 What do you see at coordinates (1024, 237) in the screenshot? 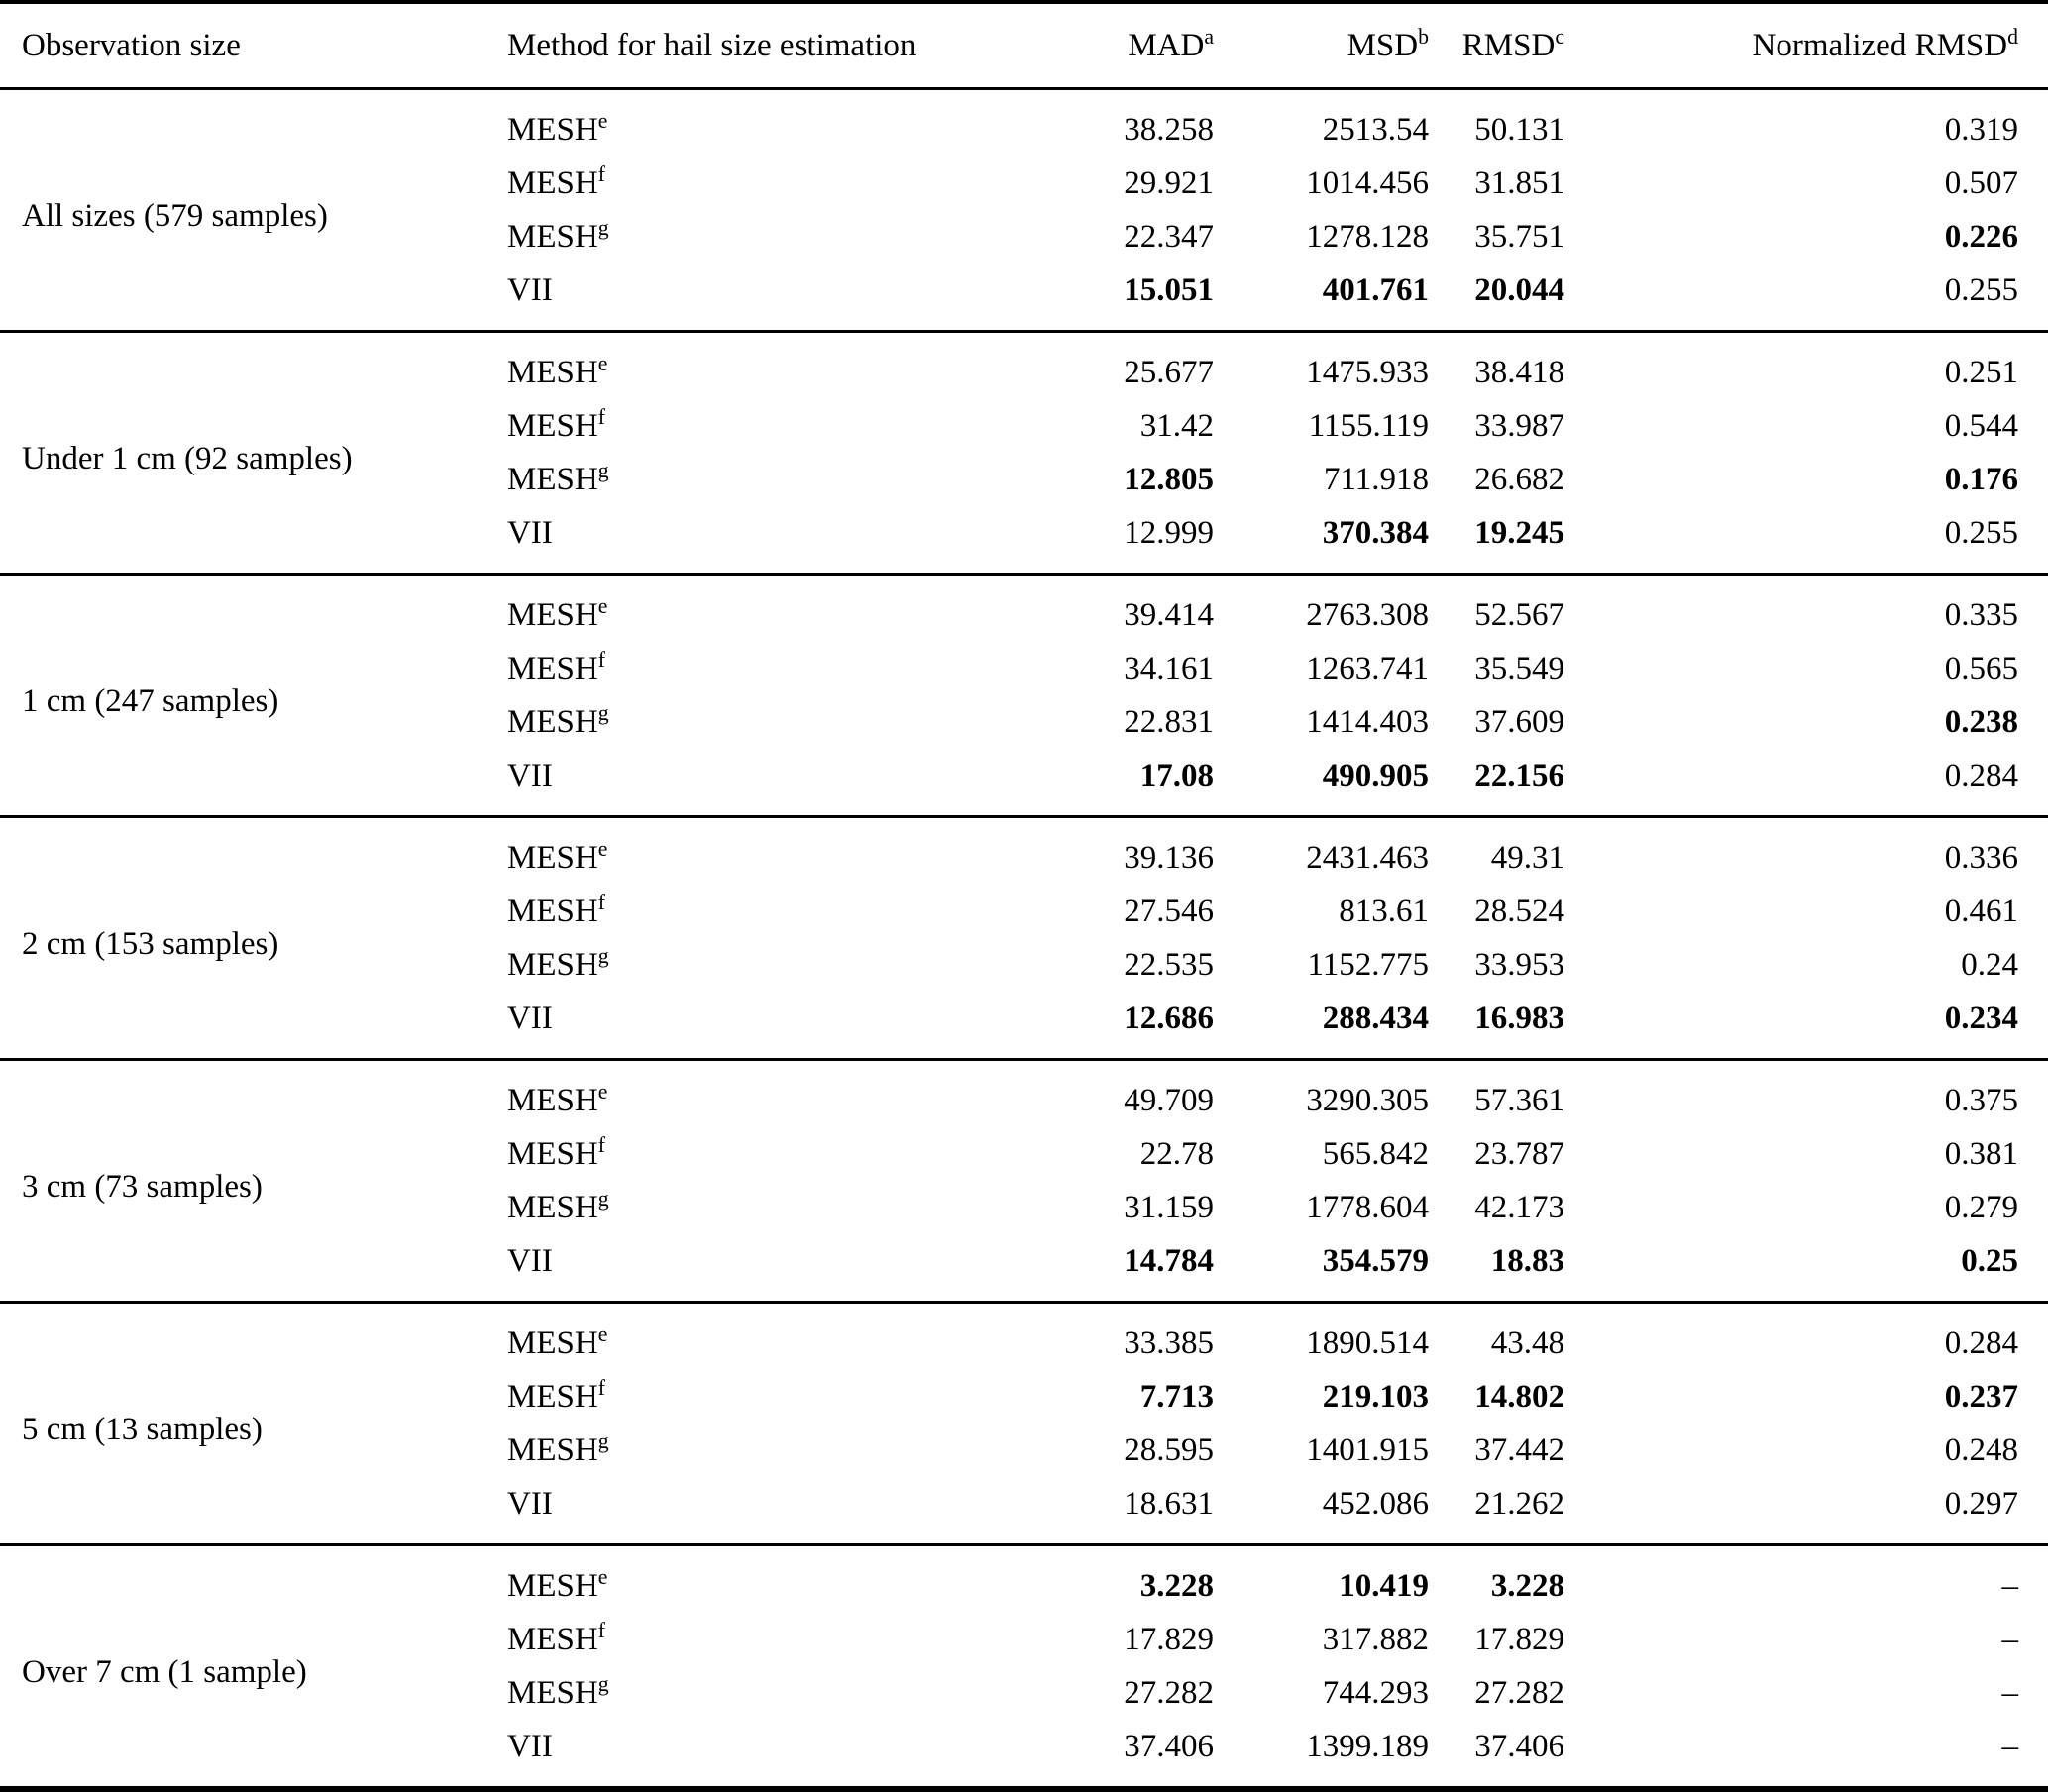
I see `table-row: MESHg 22.347 1278.128 35.751 0.226` at bounding box center [1024, 237].